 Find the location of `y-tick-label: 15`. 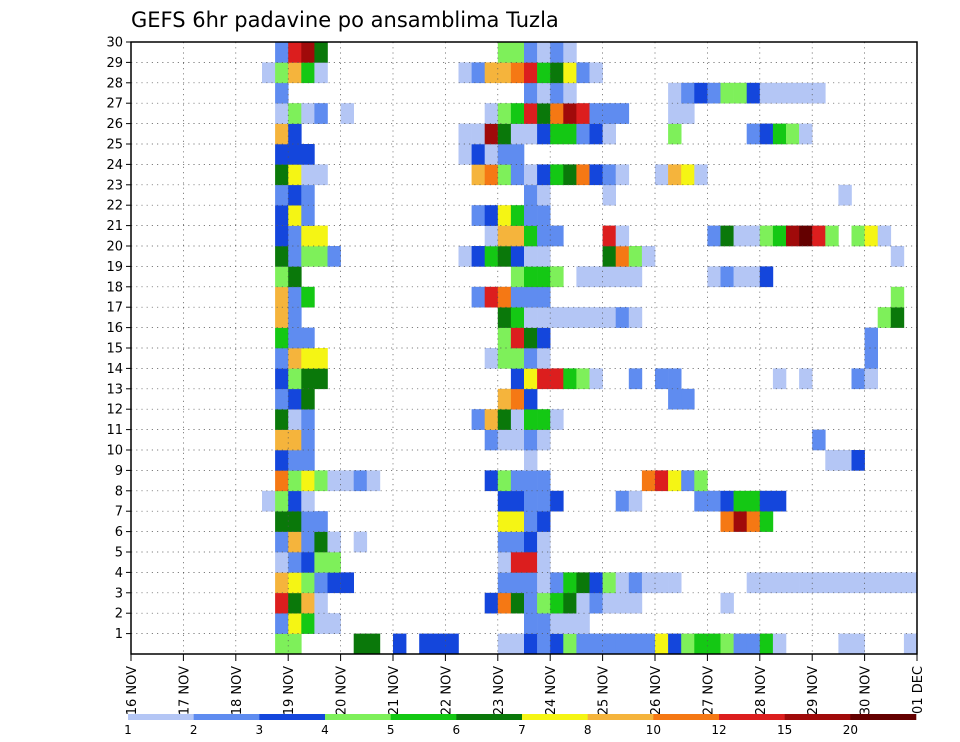

y-tick-label: 15 is located at coordinates (114, 349).